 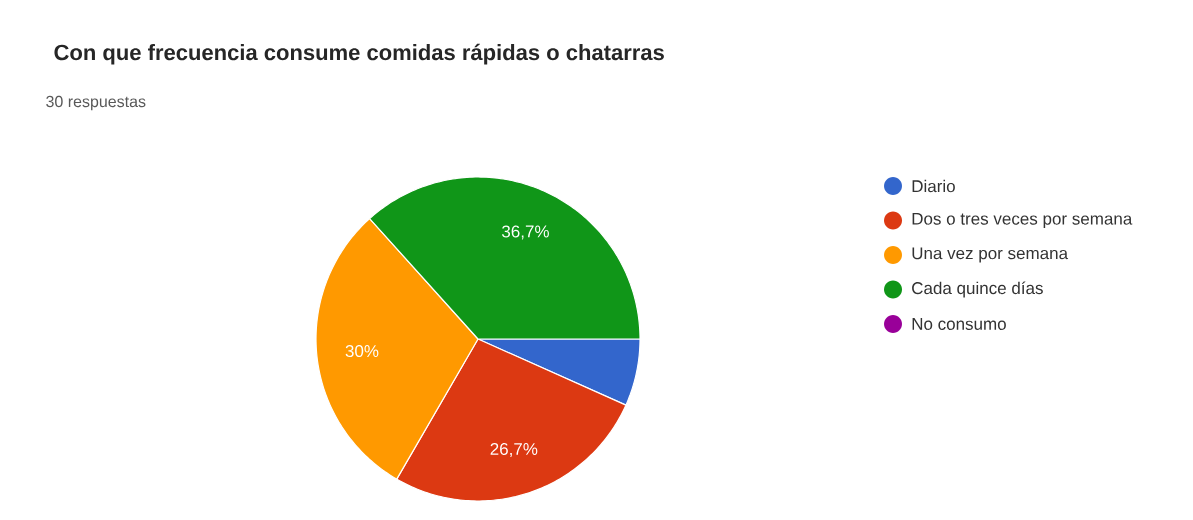 I want to click on data-label: 30%, so click(x=362, y=351).